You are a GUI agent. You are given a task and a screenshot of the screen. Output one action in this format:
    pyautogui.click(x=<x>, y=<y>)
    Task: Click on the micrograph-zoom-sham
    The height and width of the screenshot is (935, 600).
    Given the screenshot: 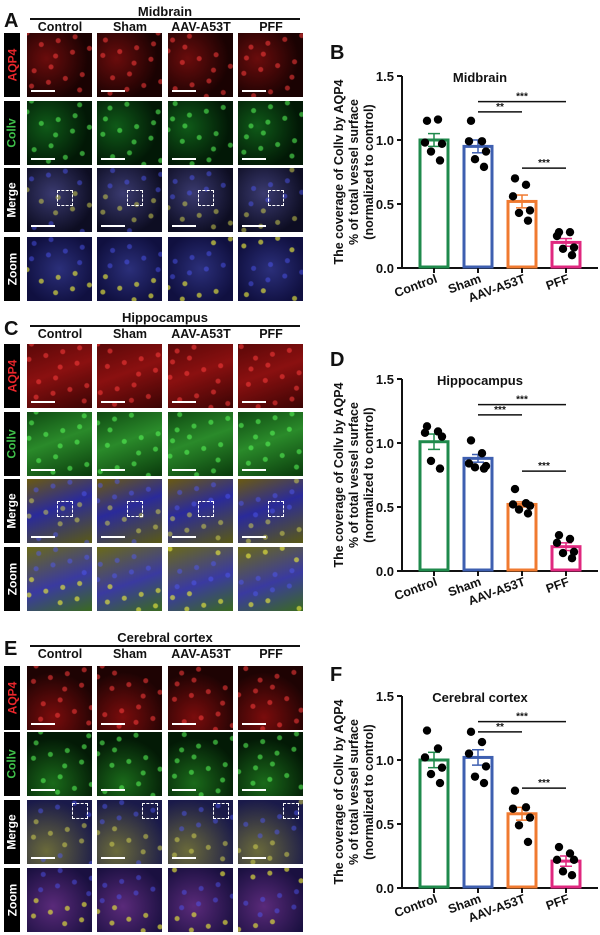 What is the action you would take?
    pyautogui.click(x=129, y=900)
    